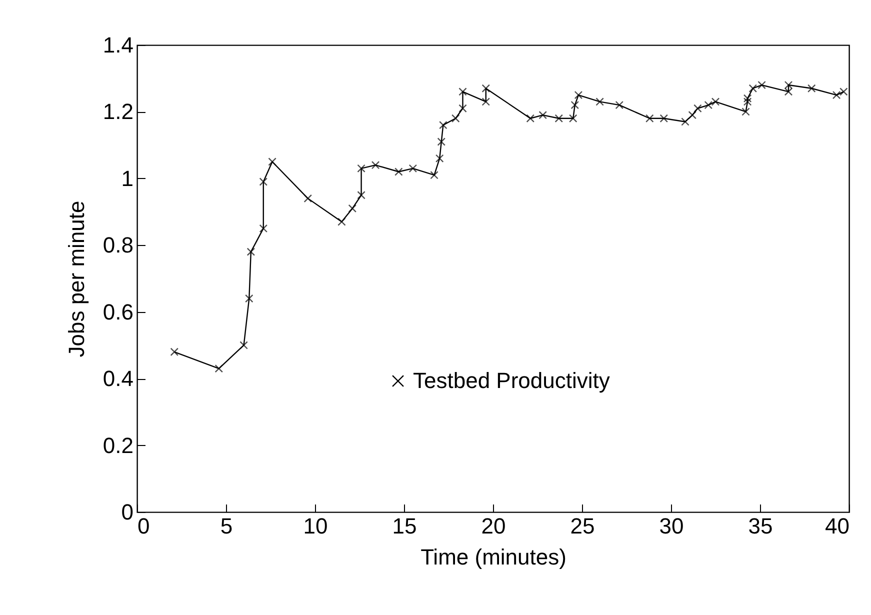  I want to click on x-tick-label: 0, so click(144, 526).